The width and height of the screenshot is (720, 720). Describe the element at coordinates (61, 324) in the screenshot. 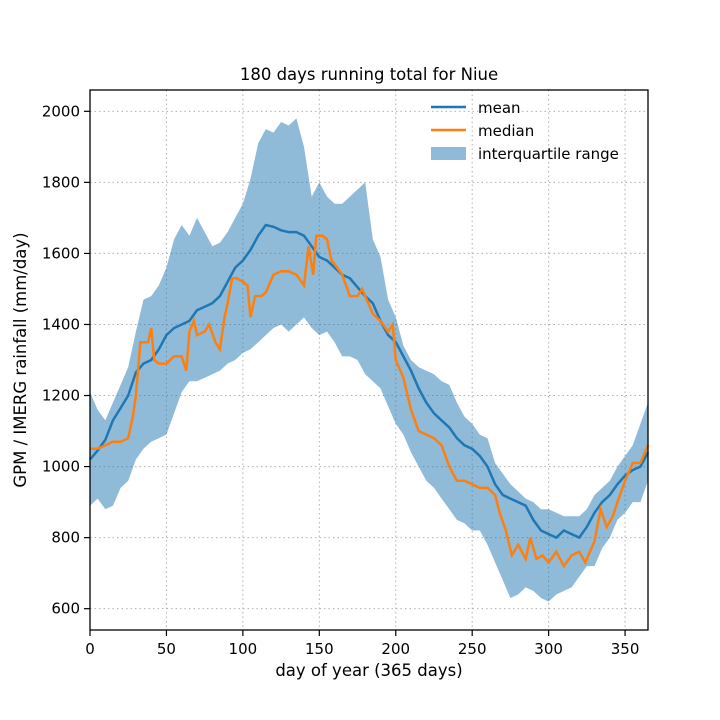

I see `y-tick-label: 1400` at that location.